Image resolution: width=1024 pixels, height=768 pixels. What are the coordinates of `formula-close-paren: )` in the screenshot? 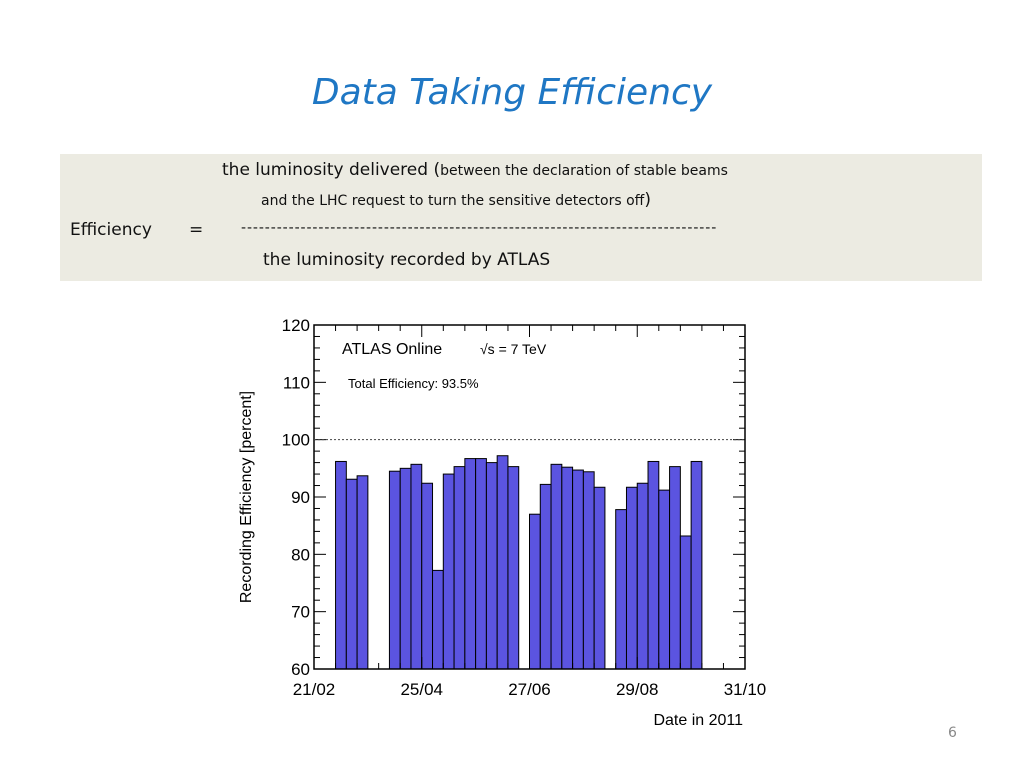 It's located at (647, 200).